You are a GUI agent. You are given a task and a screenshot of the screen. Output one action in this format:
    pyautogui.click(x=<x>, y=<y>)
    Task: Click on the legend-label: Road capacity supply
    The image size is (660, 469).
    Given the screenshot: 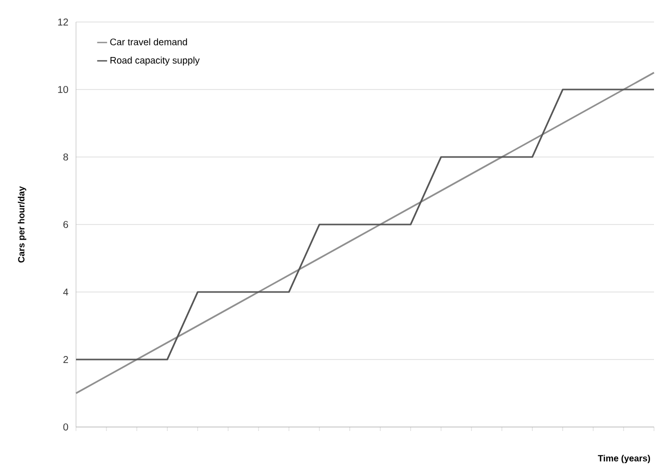 What is the action you would take?
    pyautogui.click(x=155, y=61)
    